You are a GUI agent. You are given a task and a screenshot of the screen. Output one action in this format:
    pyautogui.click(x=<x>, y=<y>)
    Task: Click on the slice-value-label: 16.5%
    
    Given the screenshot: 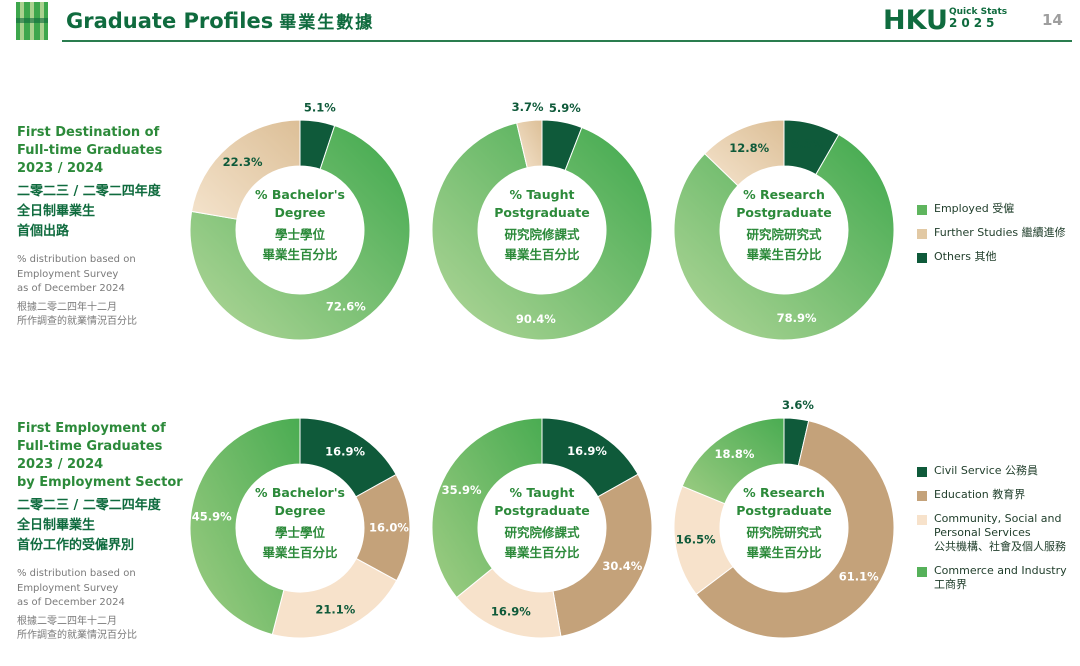 What is the action you would take?
    pyautogui.click(x=696, y=539)
    